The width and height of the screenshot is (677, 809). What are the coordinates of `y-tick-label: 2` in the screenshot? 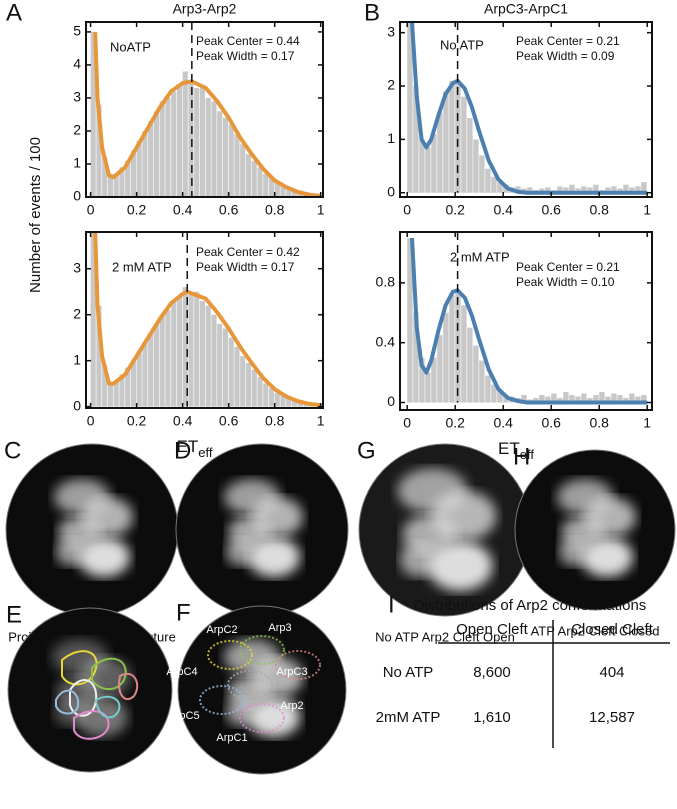 It's located at (77, 313).